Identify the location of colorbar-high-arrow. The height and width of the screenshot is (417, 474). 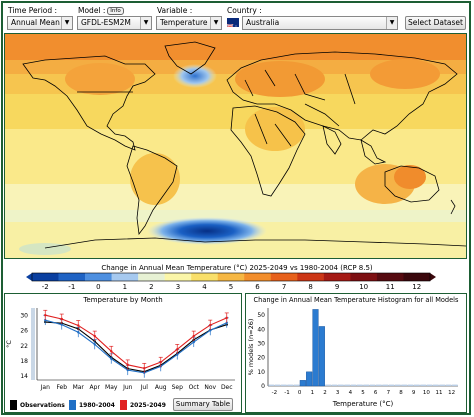
(433, 277).